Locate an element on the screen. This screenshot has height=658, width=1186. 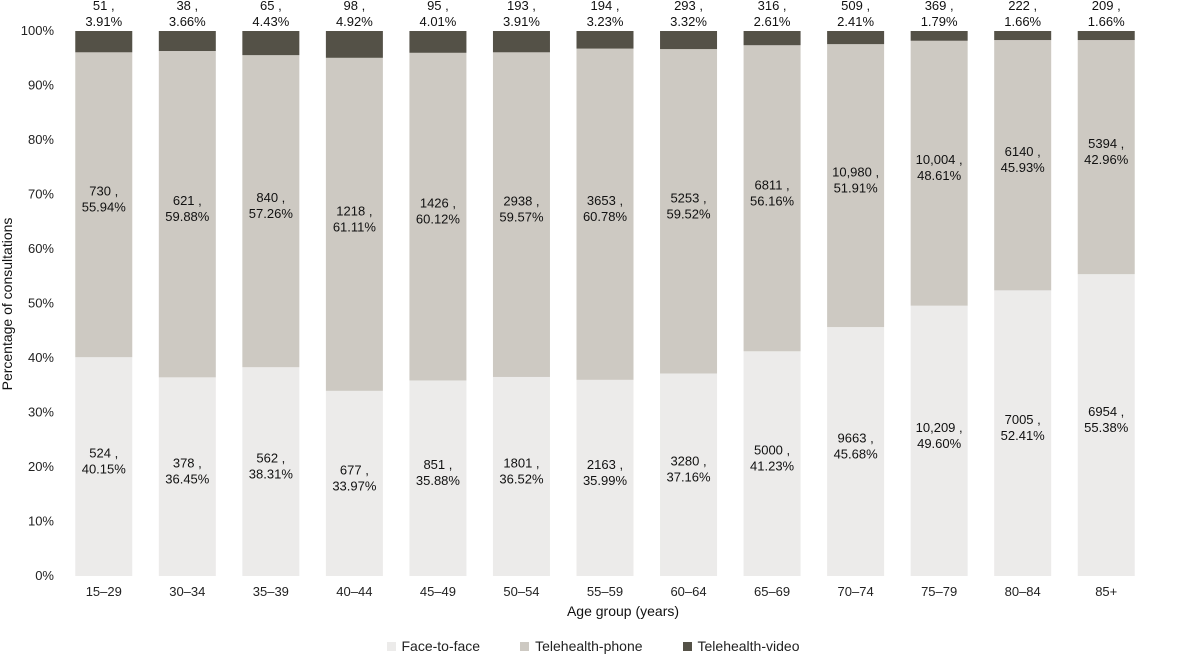
data-label: 562 , 38.31% is located at coordinates (271, 466).